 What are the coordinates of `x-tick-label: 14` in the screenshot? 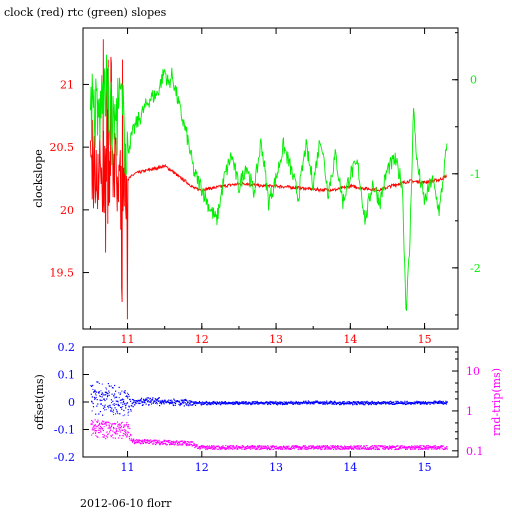 It's located at (350, 339).